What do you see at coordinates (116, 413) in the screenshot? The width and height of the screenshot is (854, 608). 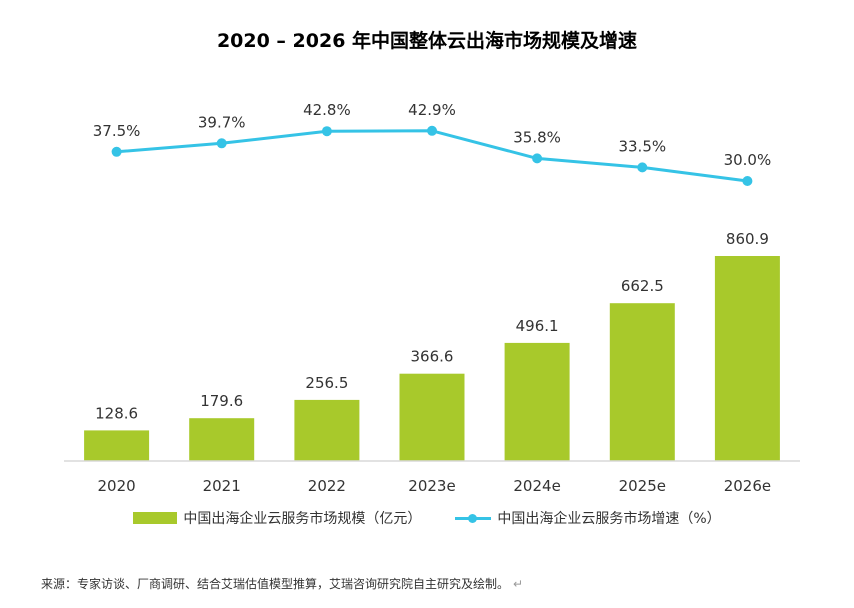 I see `bar-value-label-2020: 128.6` at bounding box center [116, 413].